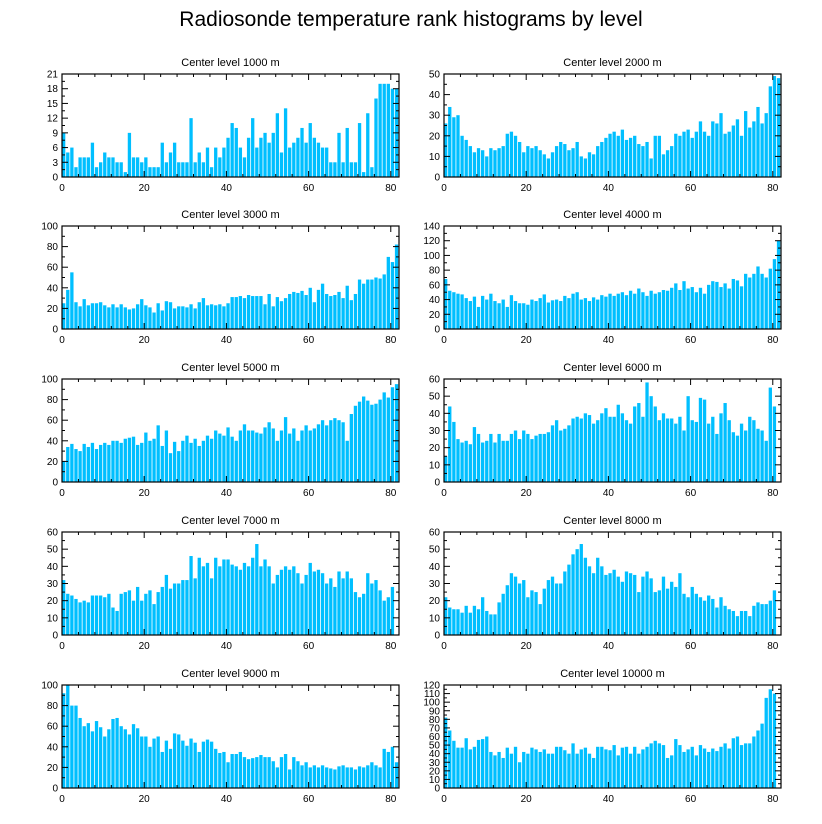  I want to click on x-tick-label: 40, so click(227, 188).